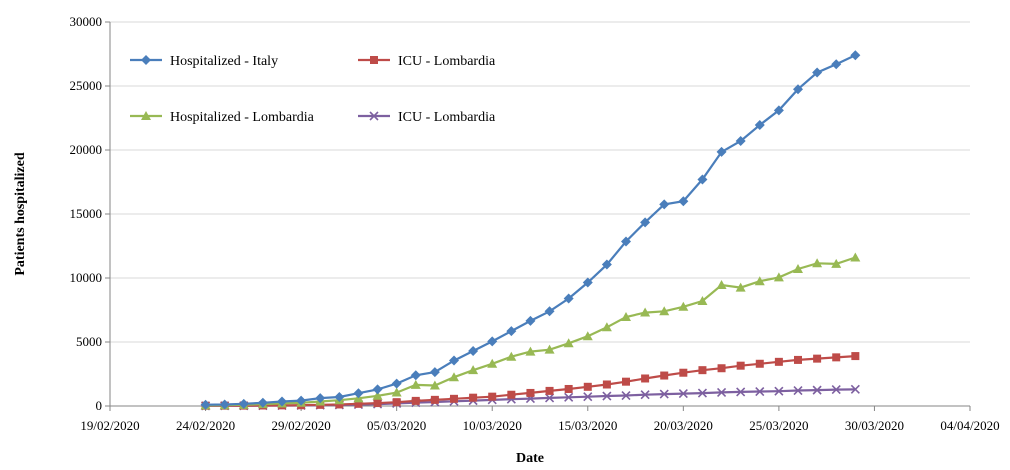 The width and height of the screenshot is (1010, 470). What do you see at coordinates (683, 425) in the screenshot?
I see `x-tick-label: 20/03/2020` at bounding box center [683, 425].